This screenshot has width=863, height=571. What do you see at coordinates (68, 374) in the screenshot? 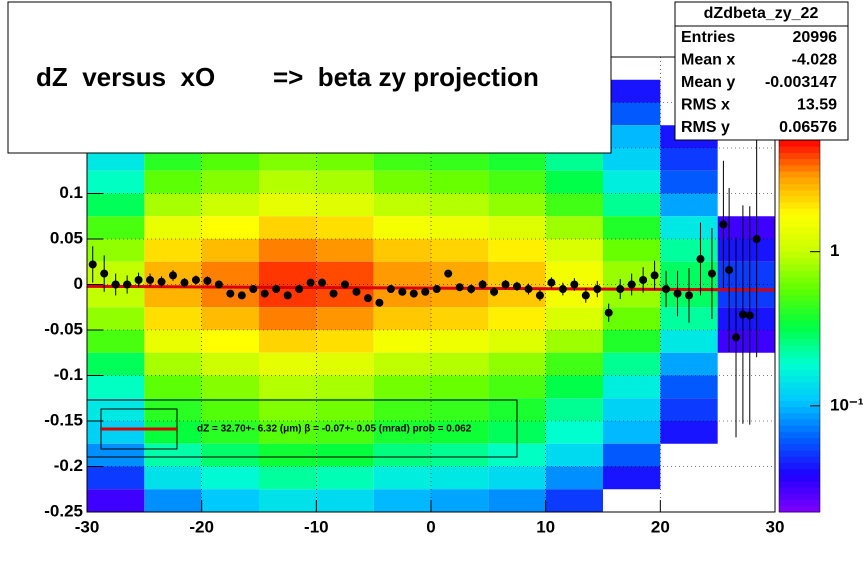
I see `y-tick-label: -0.1` at bounding box center [68, 374].